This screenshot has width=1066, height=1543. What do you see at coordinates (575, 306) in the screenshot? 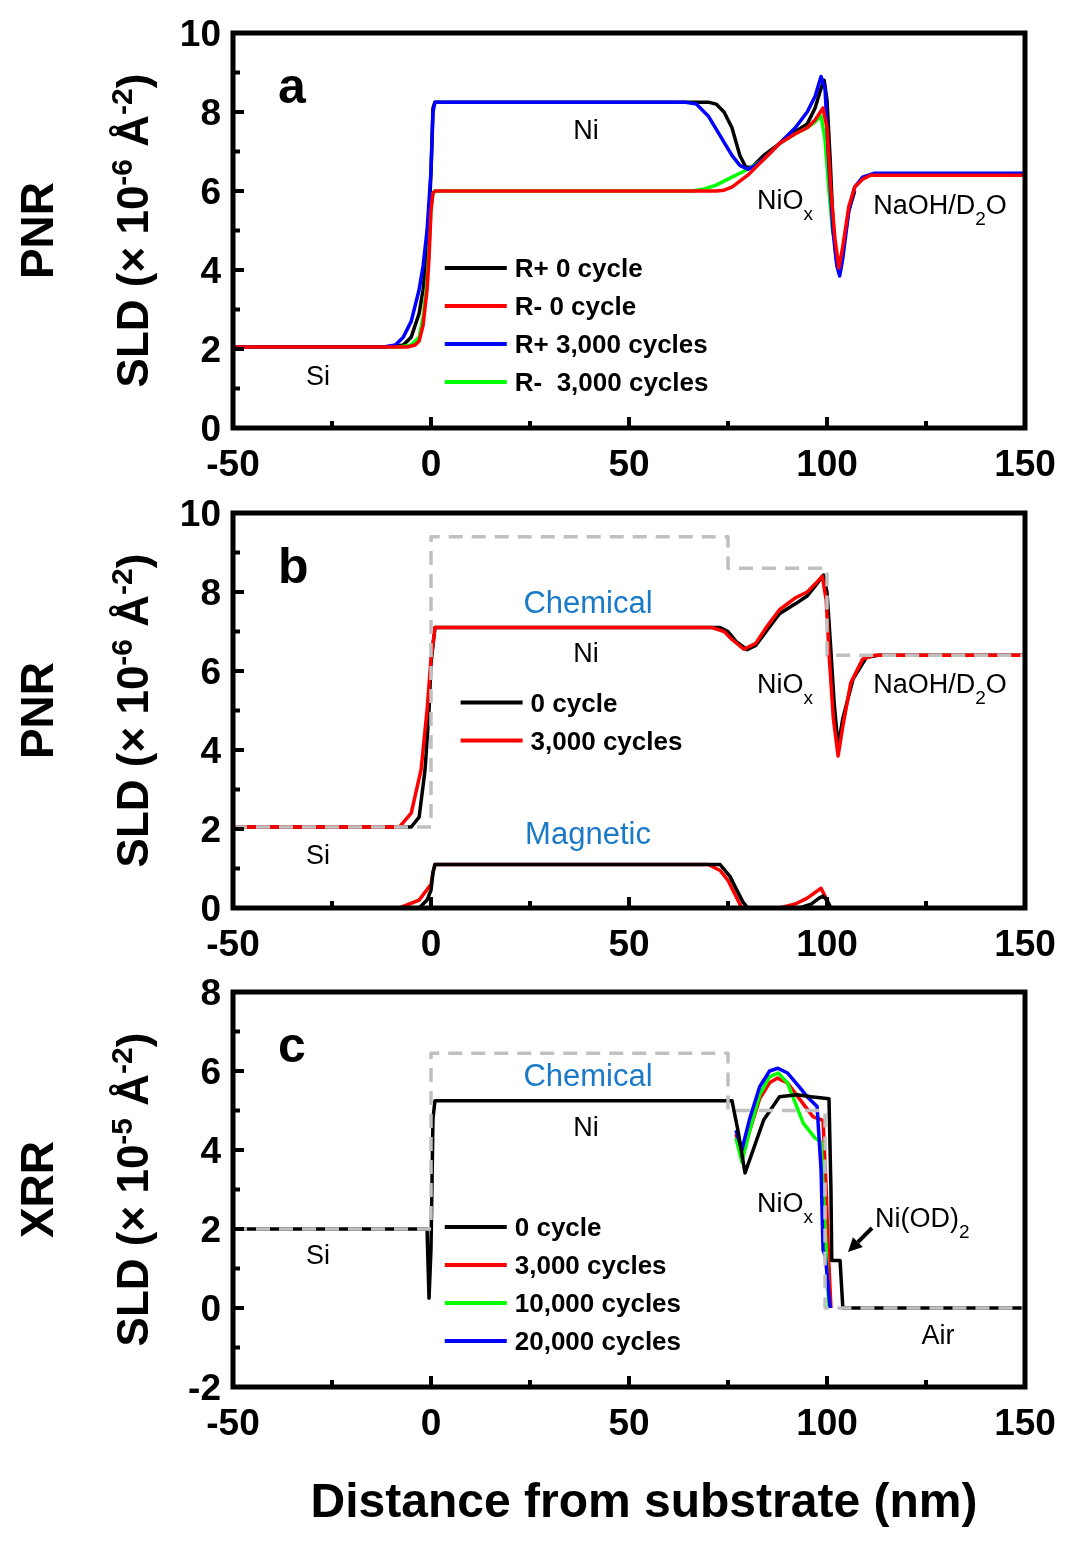
I see `legend-label: R- 0 cycle` at bounding box center [575, 306].